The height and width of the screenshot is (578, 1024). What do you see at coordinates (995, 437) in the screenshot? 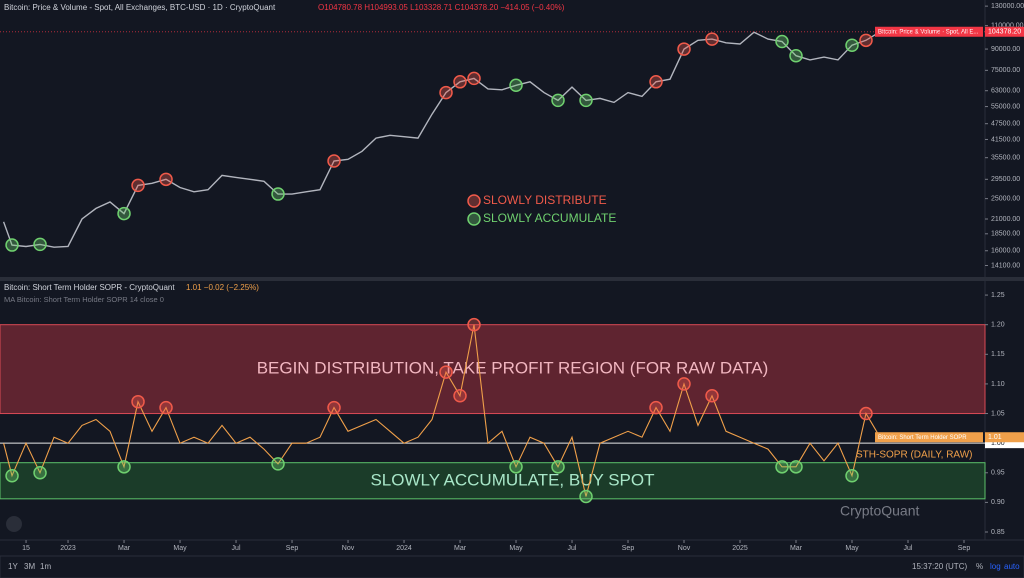
I see `last-value-label: 1.01` at bounding box center [995, 437].